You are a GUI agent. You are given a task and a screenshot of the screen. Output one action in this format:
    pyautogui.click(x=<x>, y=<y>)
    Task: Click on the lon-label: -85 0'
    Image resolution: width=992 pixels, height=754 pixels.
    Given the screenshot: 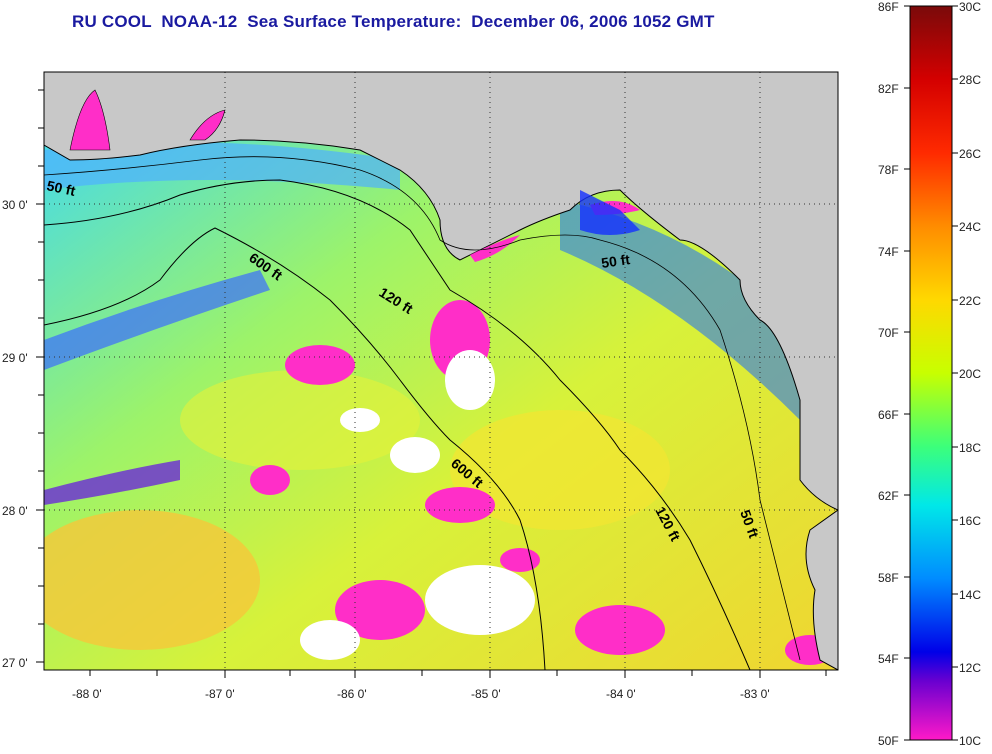 What is the action you would take?
    pyautogui.click(x=486, y=694)
    